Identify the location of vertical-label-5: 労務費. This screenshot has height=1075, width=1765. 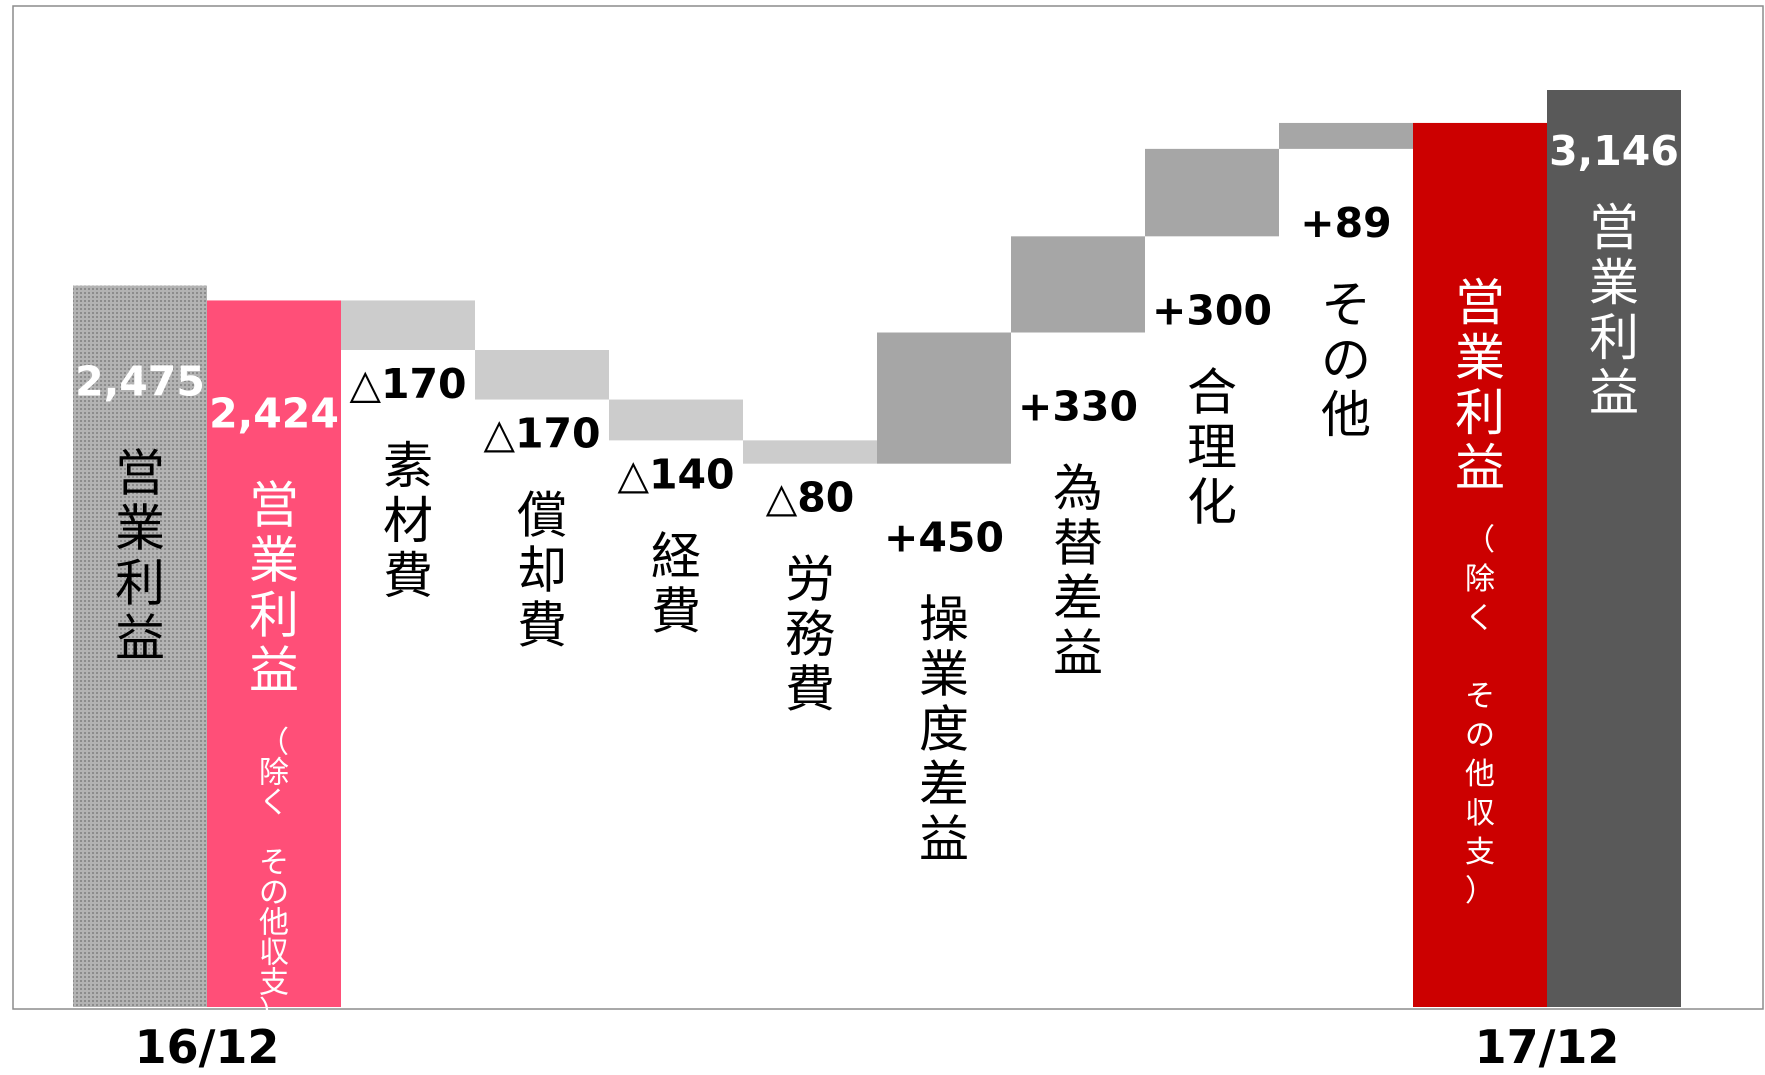
(810, 635).